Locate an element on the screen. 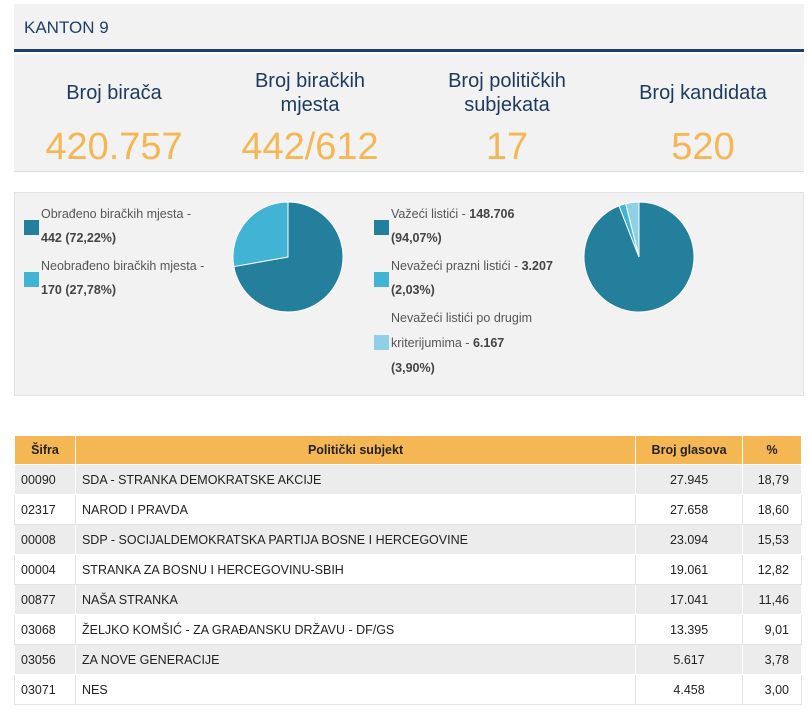 This screenshot has width=808, height=710. table-row: 02317 NAROD I PRAVDA 27.658 18,60 is located at coordinates (408, 509).